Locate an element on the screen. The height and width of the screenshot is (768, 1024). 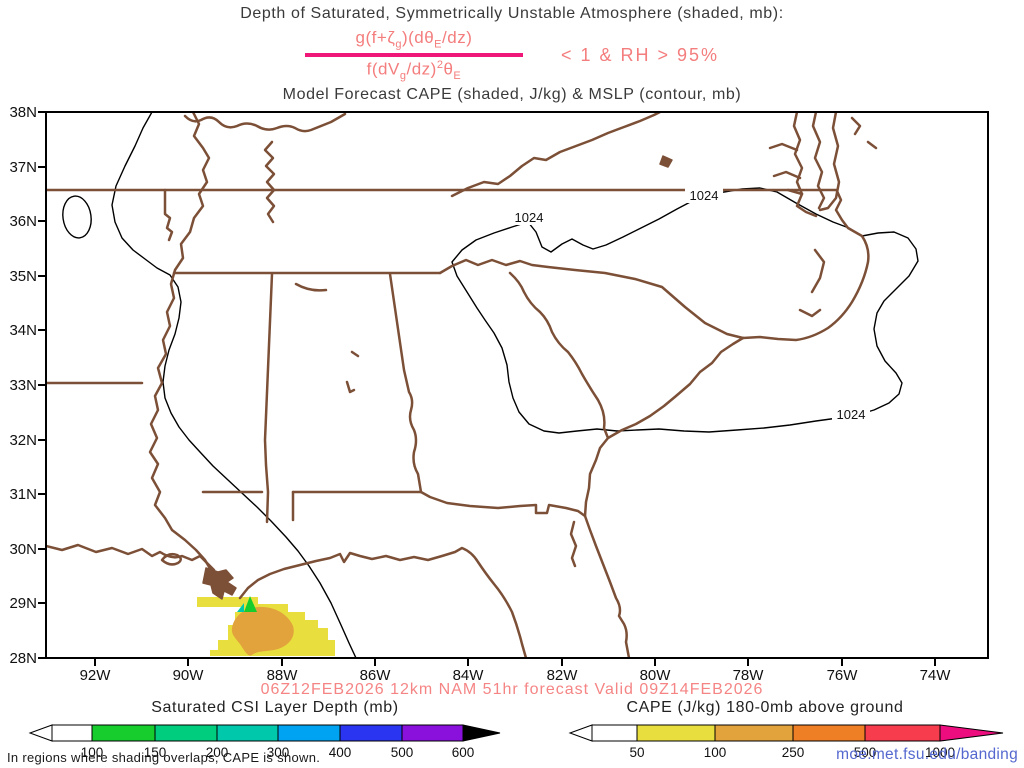
contour-label-1024-a: 1024 is located at coordinates (529, 217).